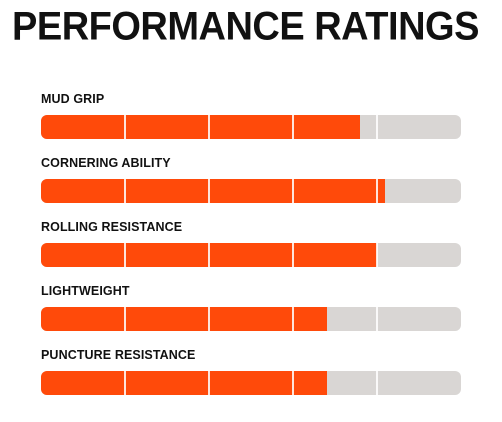 The height and width of the screenshot is (422, 502). I want to click on rating-label: LIGHTWEIGHT, so click(85, 291).